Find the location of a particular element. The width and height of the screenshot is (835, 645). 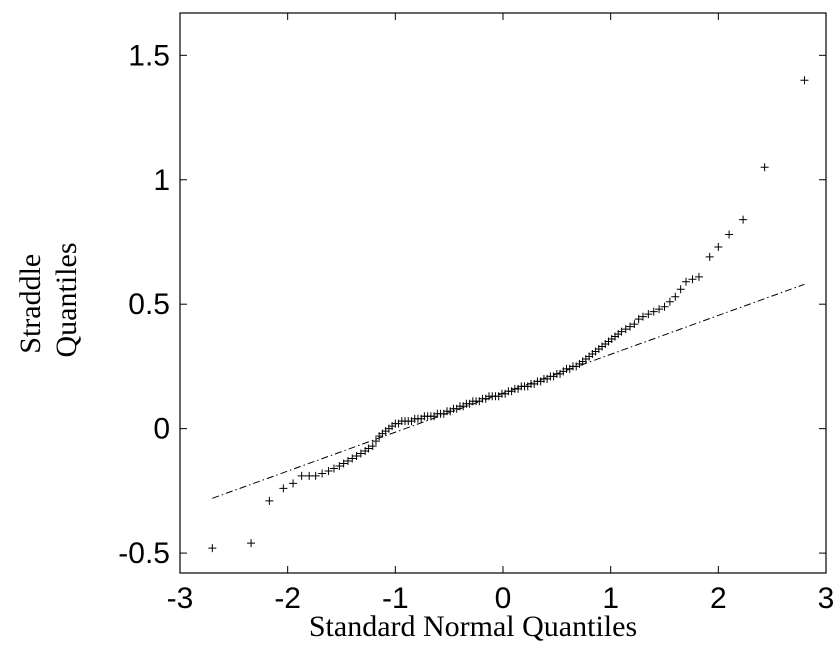

x-tick-label: 3 is located at coordinates (826, 598).